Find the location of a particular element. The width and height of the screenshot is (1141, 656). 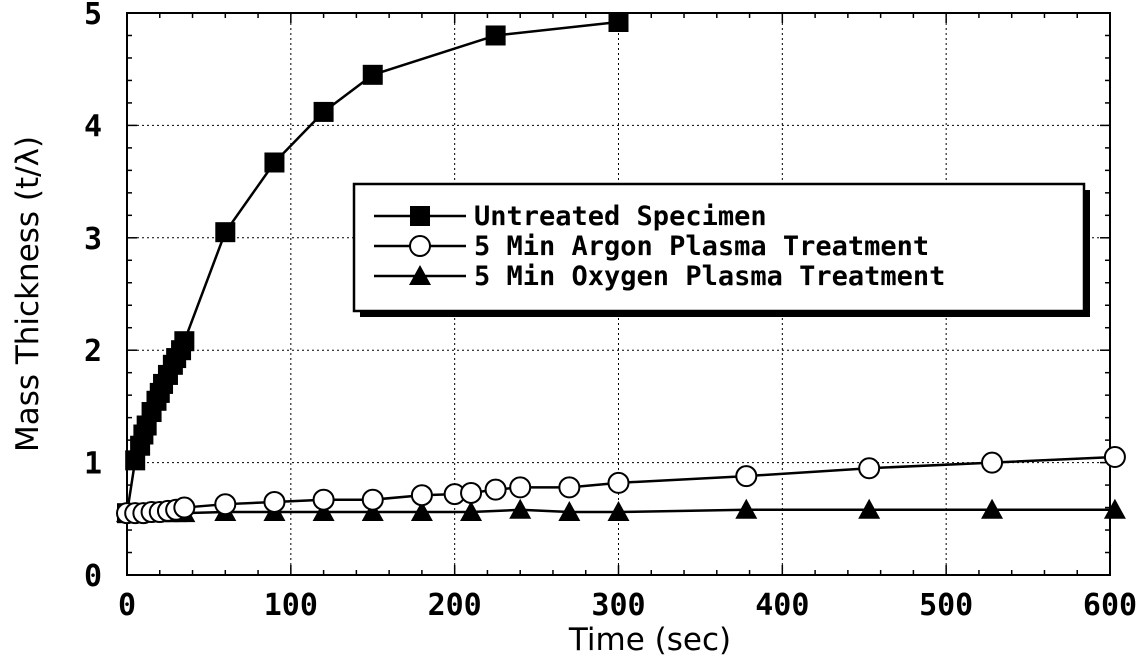

x-tick-label: 300 is located at coordinates (618, 605).